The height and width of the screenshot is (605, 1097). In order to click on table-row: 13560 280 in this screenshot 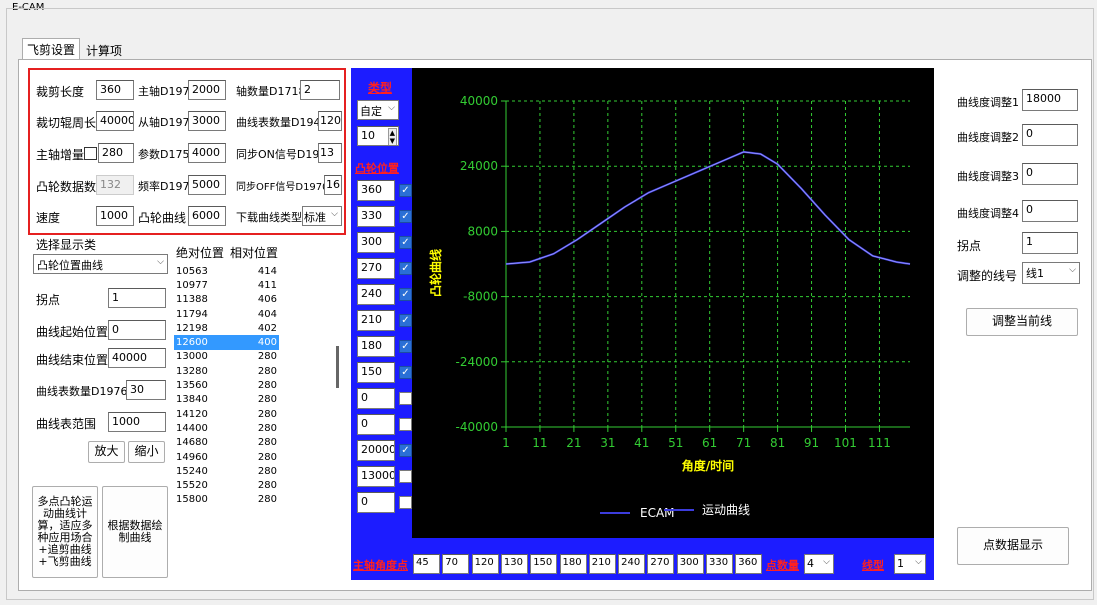, I will do `click(226, 385)`.